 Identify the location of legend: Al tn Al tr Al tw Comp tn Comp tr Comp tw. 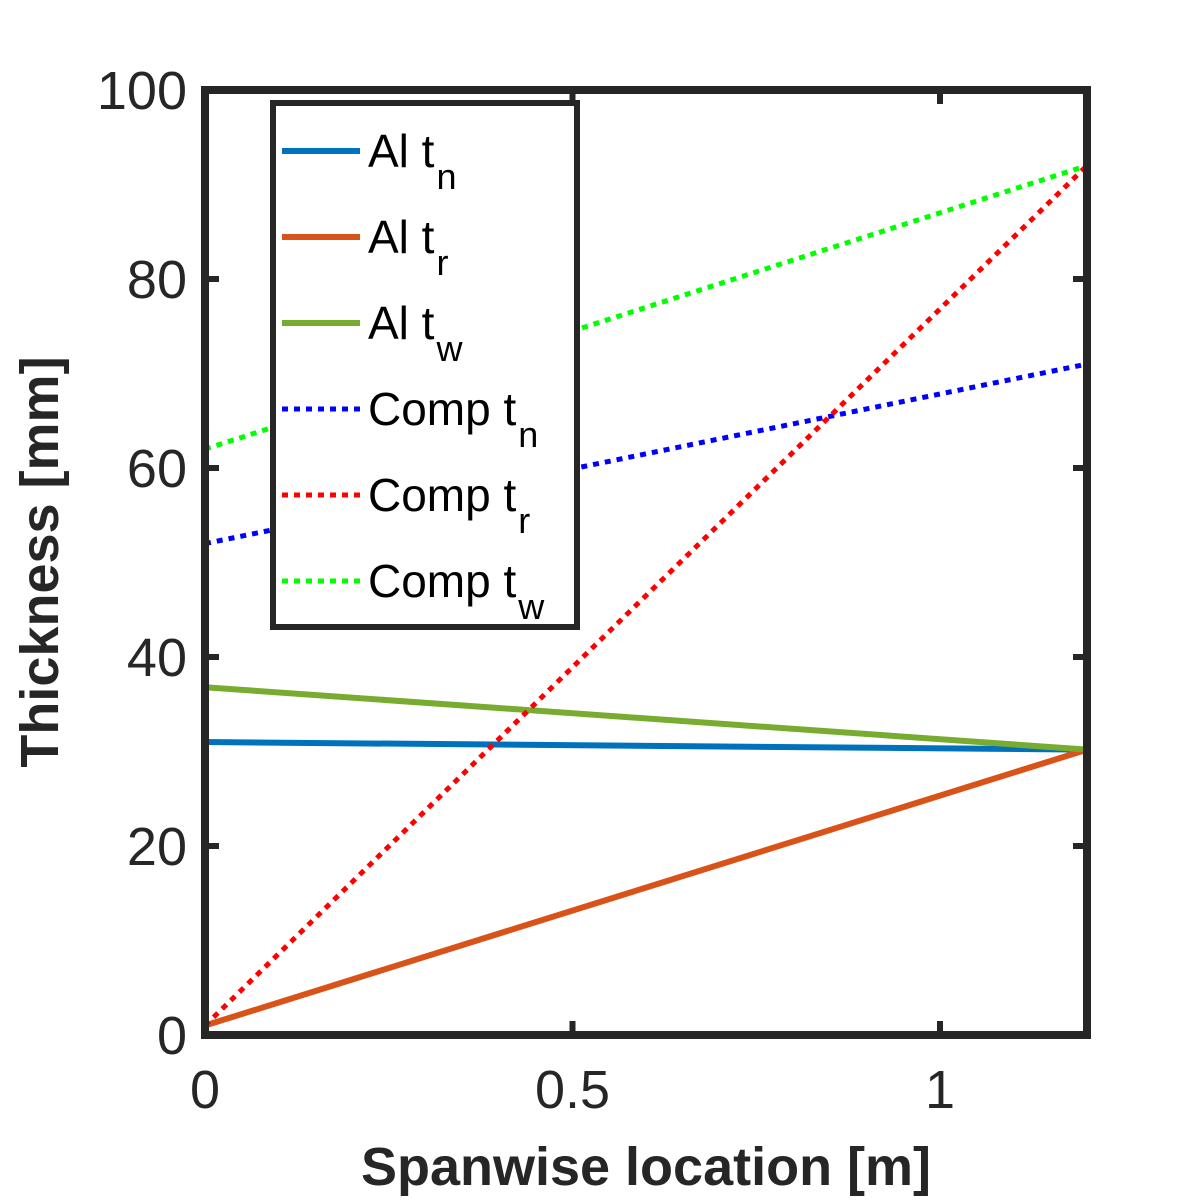
(425, 365).